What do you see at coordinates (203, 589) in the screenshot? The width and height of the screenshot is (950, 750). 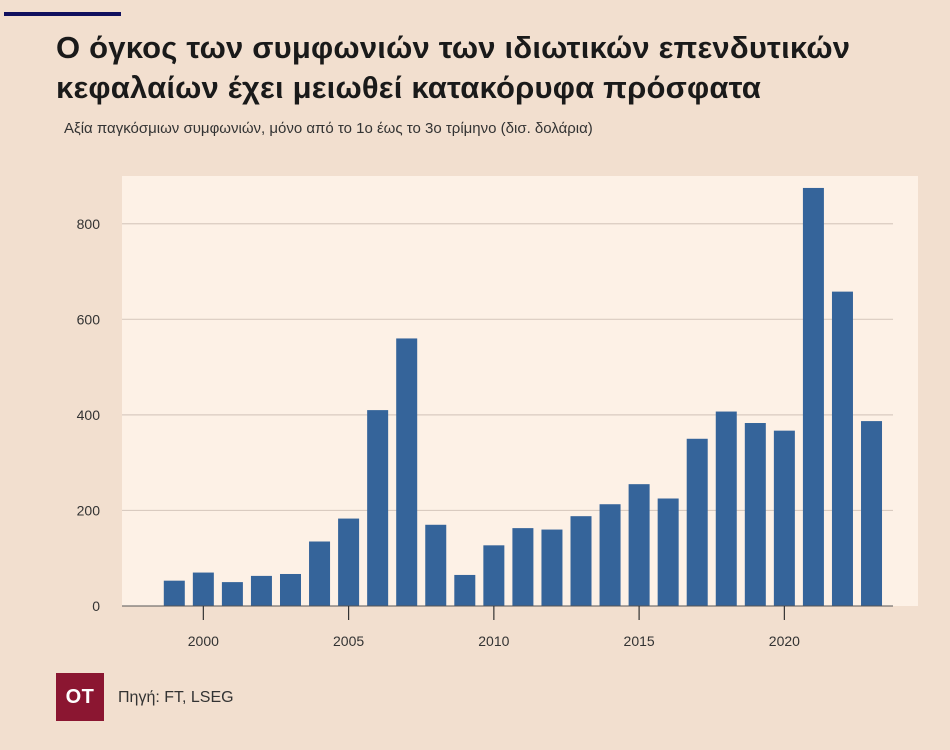 I see `bar-2000` at bounding box center [203, 589].